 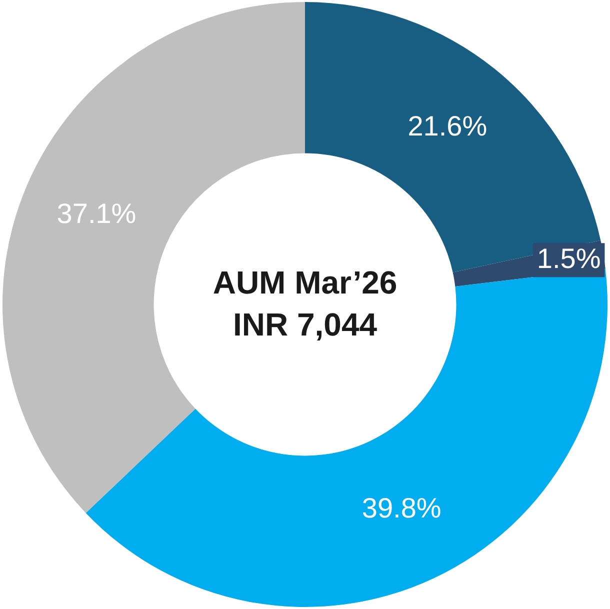 I want to click on text: AUM Mar’26, so click(x=305, y=282).